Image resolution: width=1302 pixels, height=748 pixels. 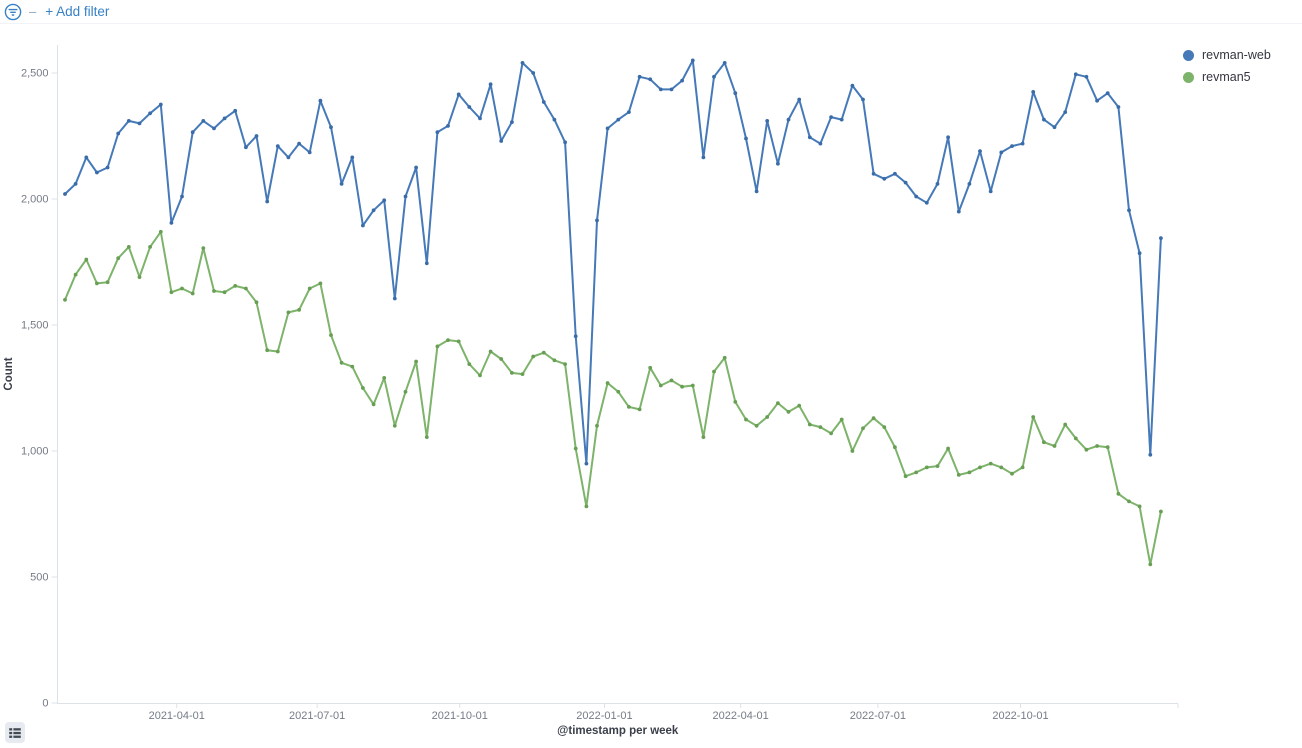 What do you see at coordinates (1227, 55) in the screenshot?
I see `legend-item-revman-web: revman-web` at bounding box center [1227, 55].